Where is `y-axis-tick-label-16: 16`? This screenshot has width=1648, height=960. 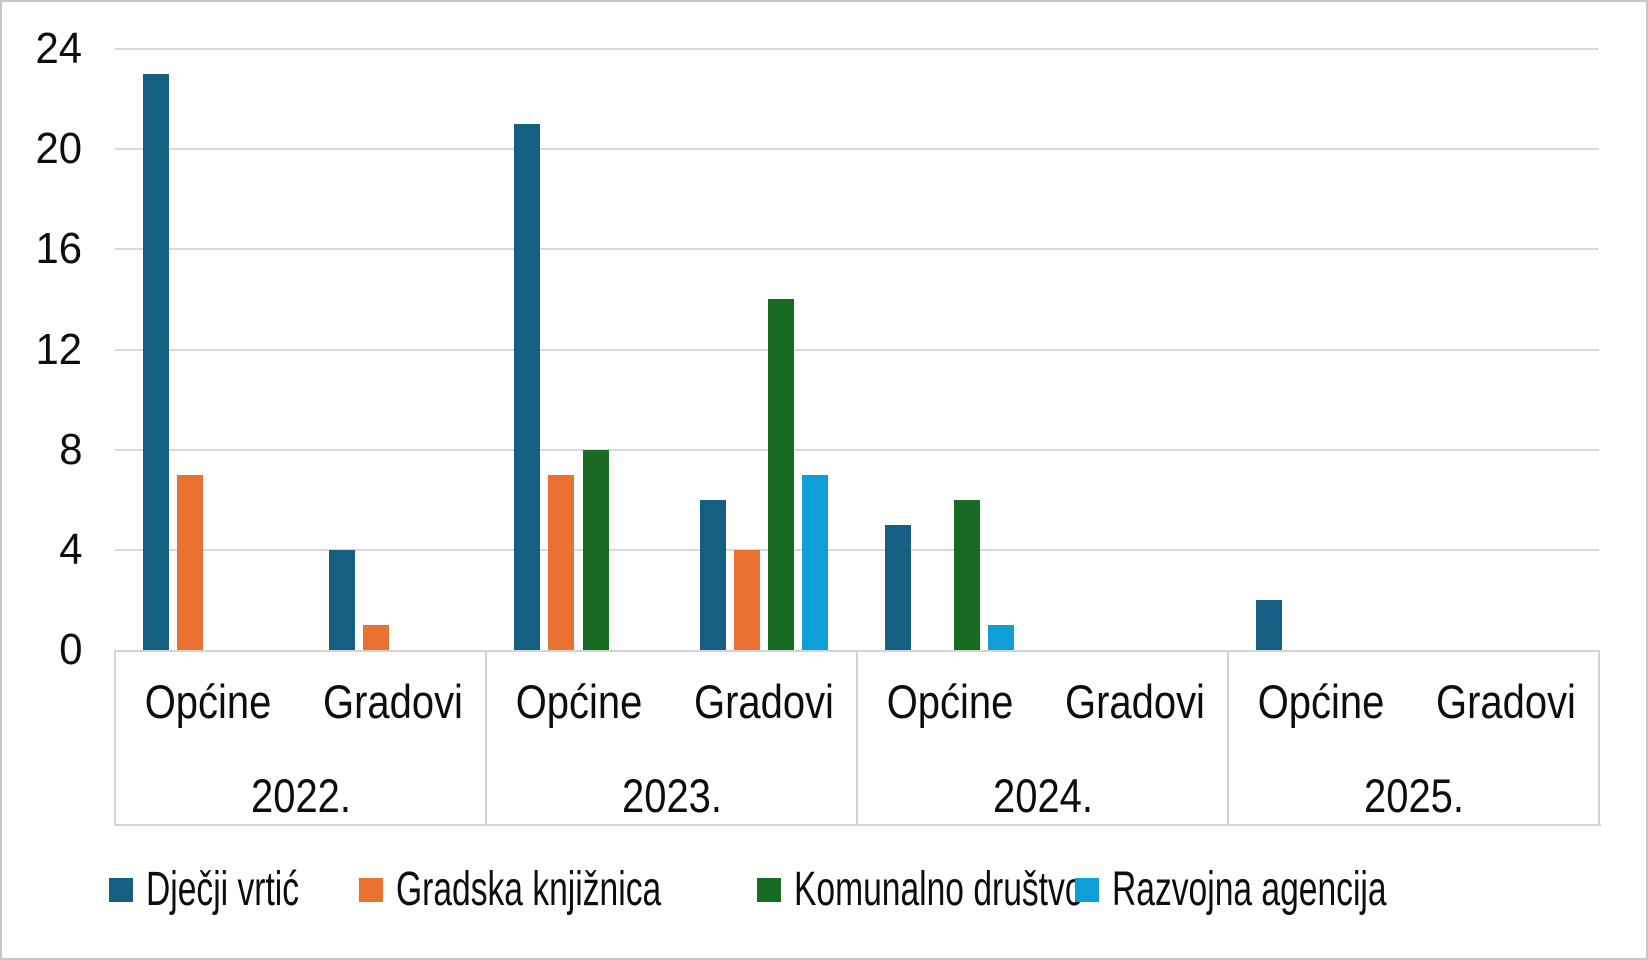
y-axis-tick-label-16: 16 is located at coordinates (42, 249).